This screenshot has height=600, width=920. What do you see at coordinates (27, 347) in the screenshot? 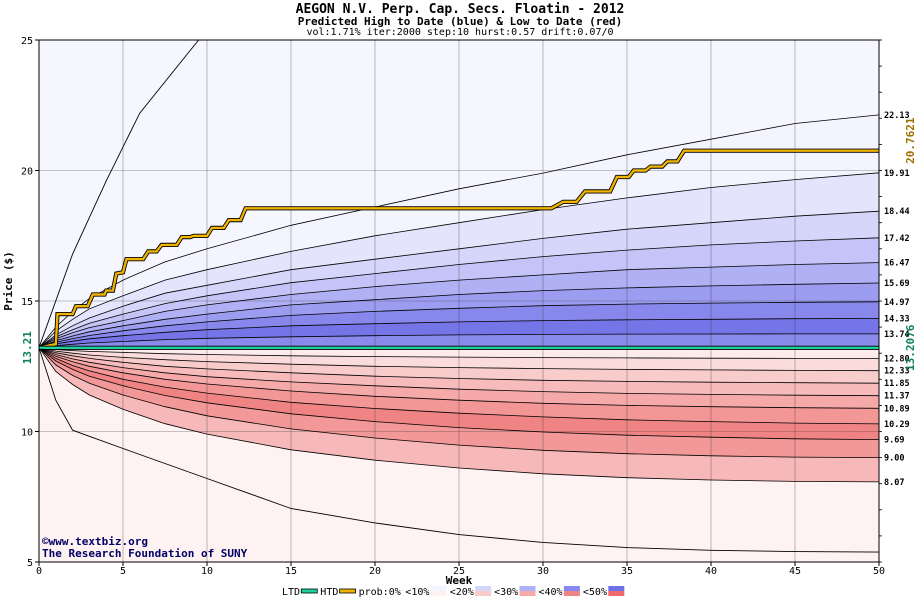
I see `start-price-label: 13.21` at bounding box center [27, 347].